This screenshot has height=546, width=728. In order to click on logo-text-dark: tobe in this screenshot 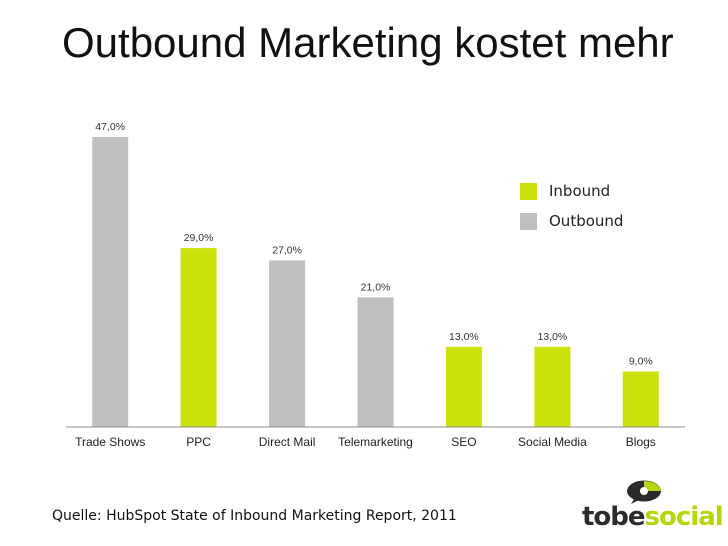, I will do `click(614, 517)`.